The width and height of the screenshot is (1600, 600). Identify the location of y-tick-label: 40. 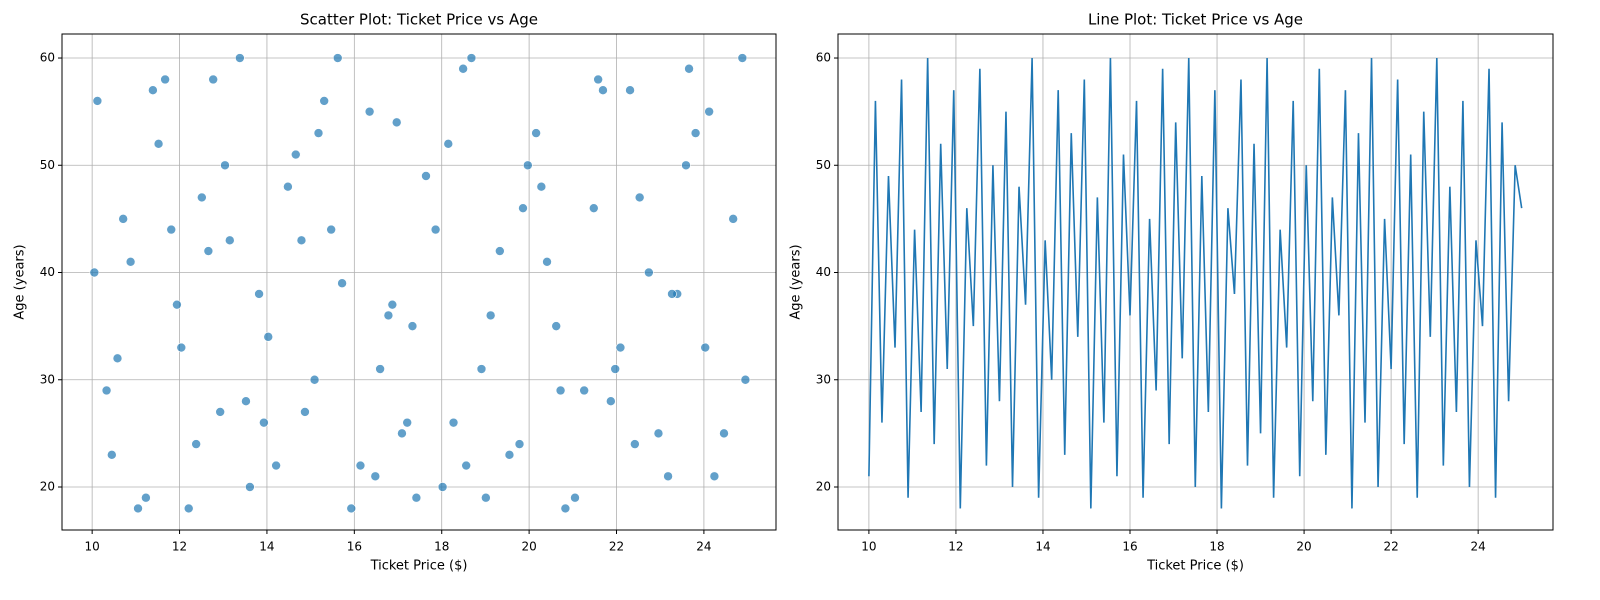
(47, 272).